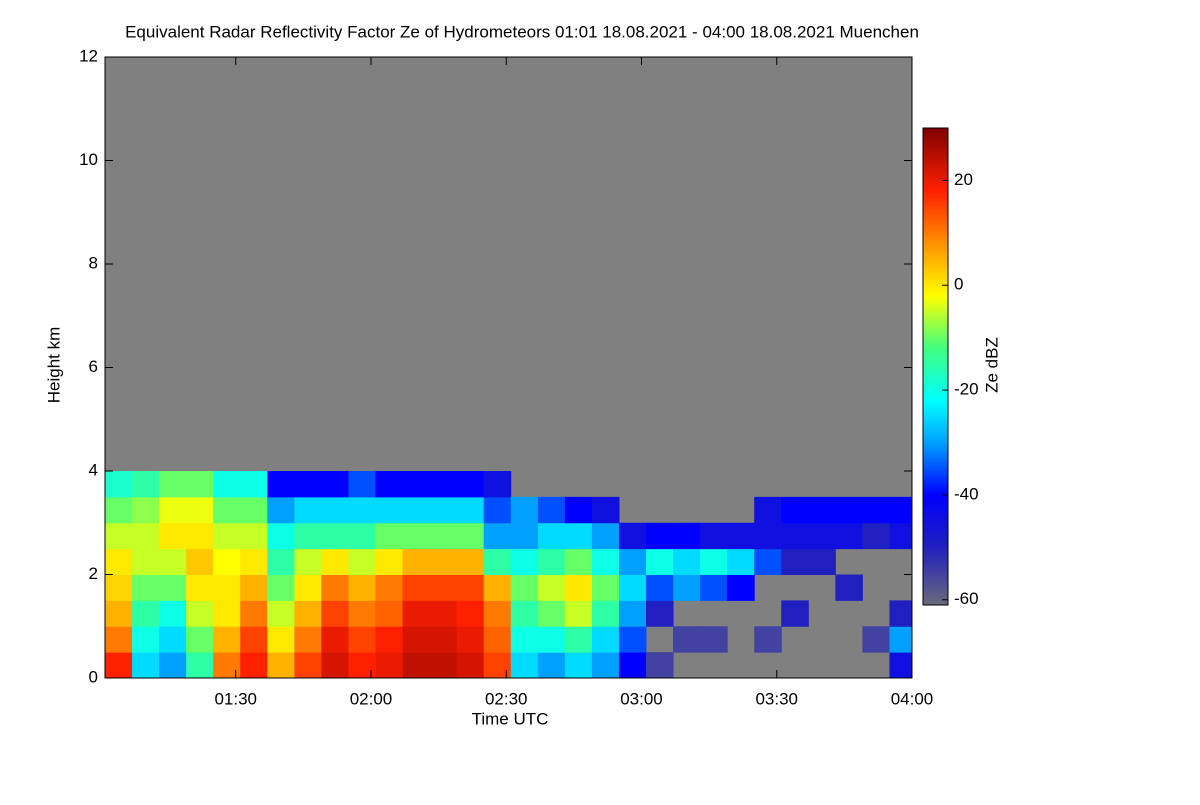 The height and width of the screenshot is (805, 1200). I want to click on y-tick-label: 2, so click(93, 573).